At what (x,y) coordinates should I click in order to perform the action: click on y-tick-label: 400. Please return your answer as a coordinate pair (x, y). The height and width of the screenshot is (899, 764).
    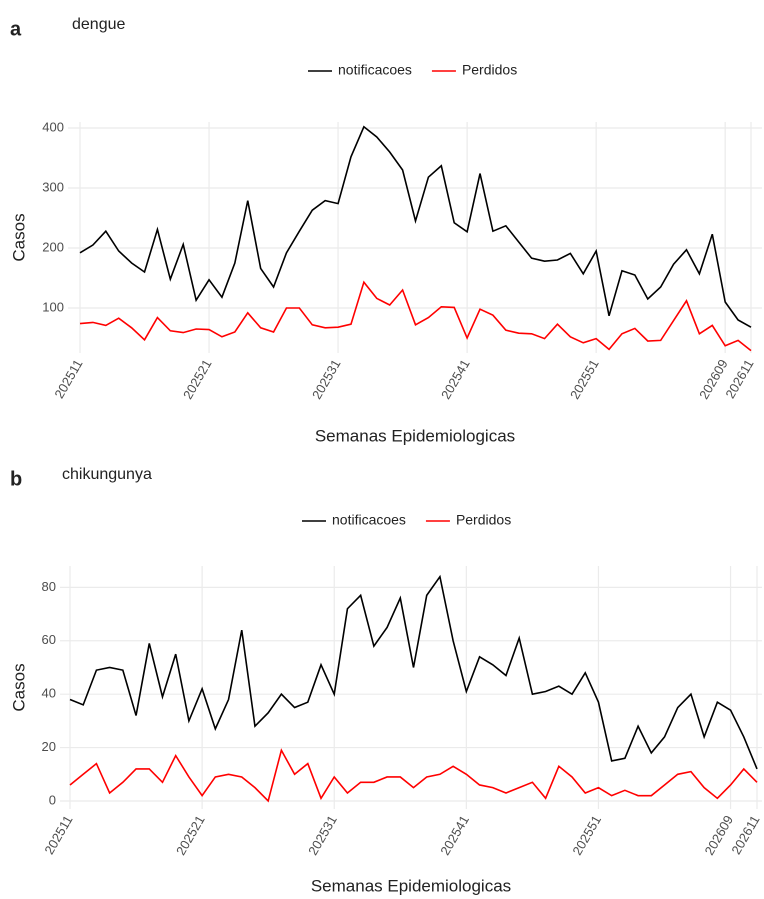
    Looking at the image, I should click on (53, 126).